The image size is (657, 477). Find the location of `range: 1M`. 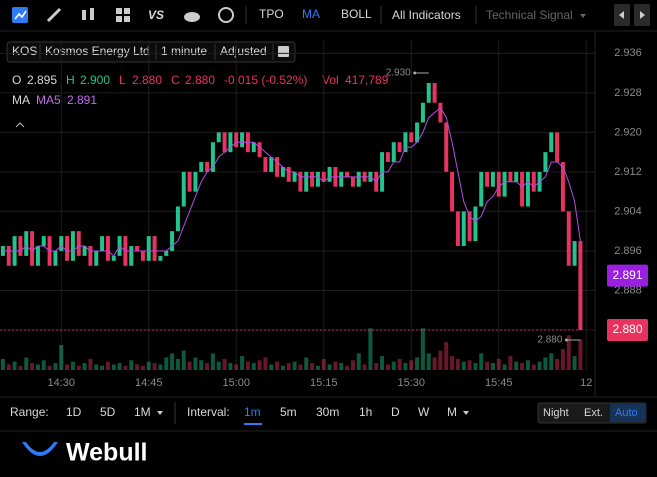

range: 1M is located at coordinates (142, 412).